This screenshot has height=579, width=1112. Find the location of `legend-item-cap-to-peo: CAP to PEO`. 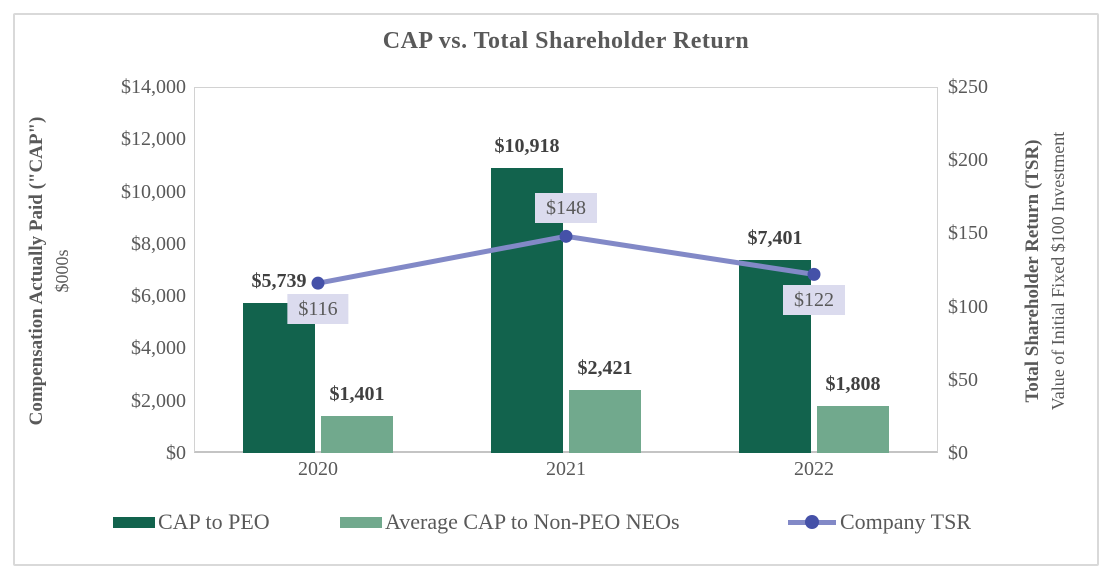

legend-item-cap-to-peo: CAP to PEO is located at coordinates (191, 522).